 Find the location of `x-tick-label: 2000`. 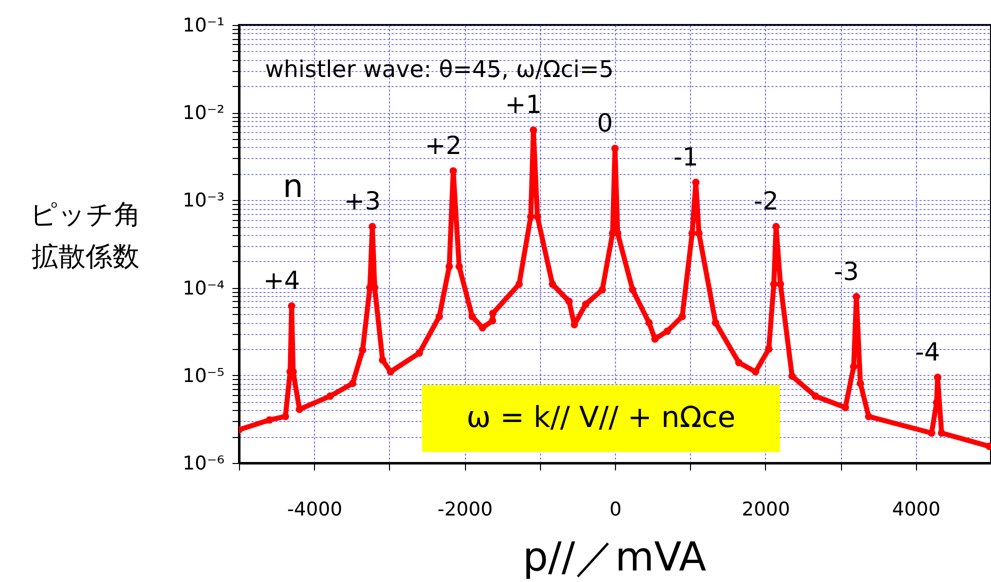

x-tick-label: 2000 is located at coordinates (766, 509).